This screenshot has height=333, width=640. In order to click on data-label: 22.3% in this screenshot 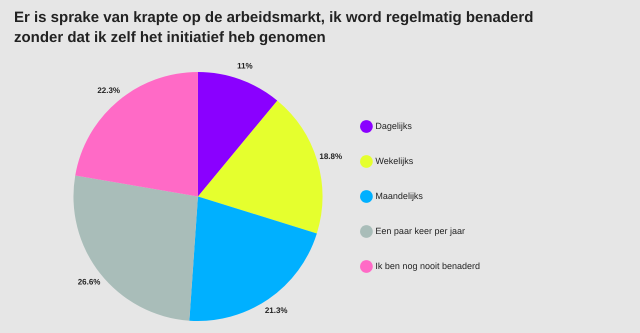, I will do `click(108, 90)`.